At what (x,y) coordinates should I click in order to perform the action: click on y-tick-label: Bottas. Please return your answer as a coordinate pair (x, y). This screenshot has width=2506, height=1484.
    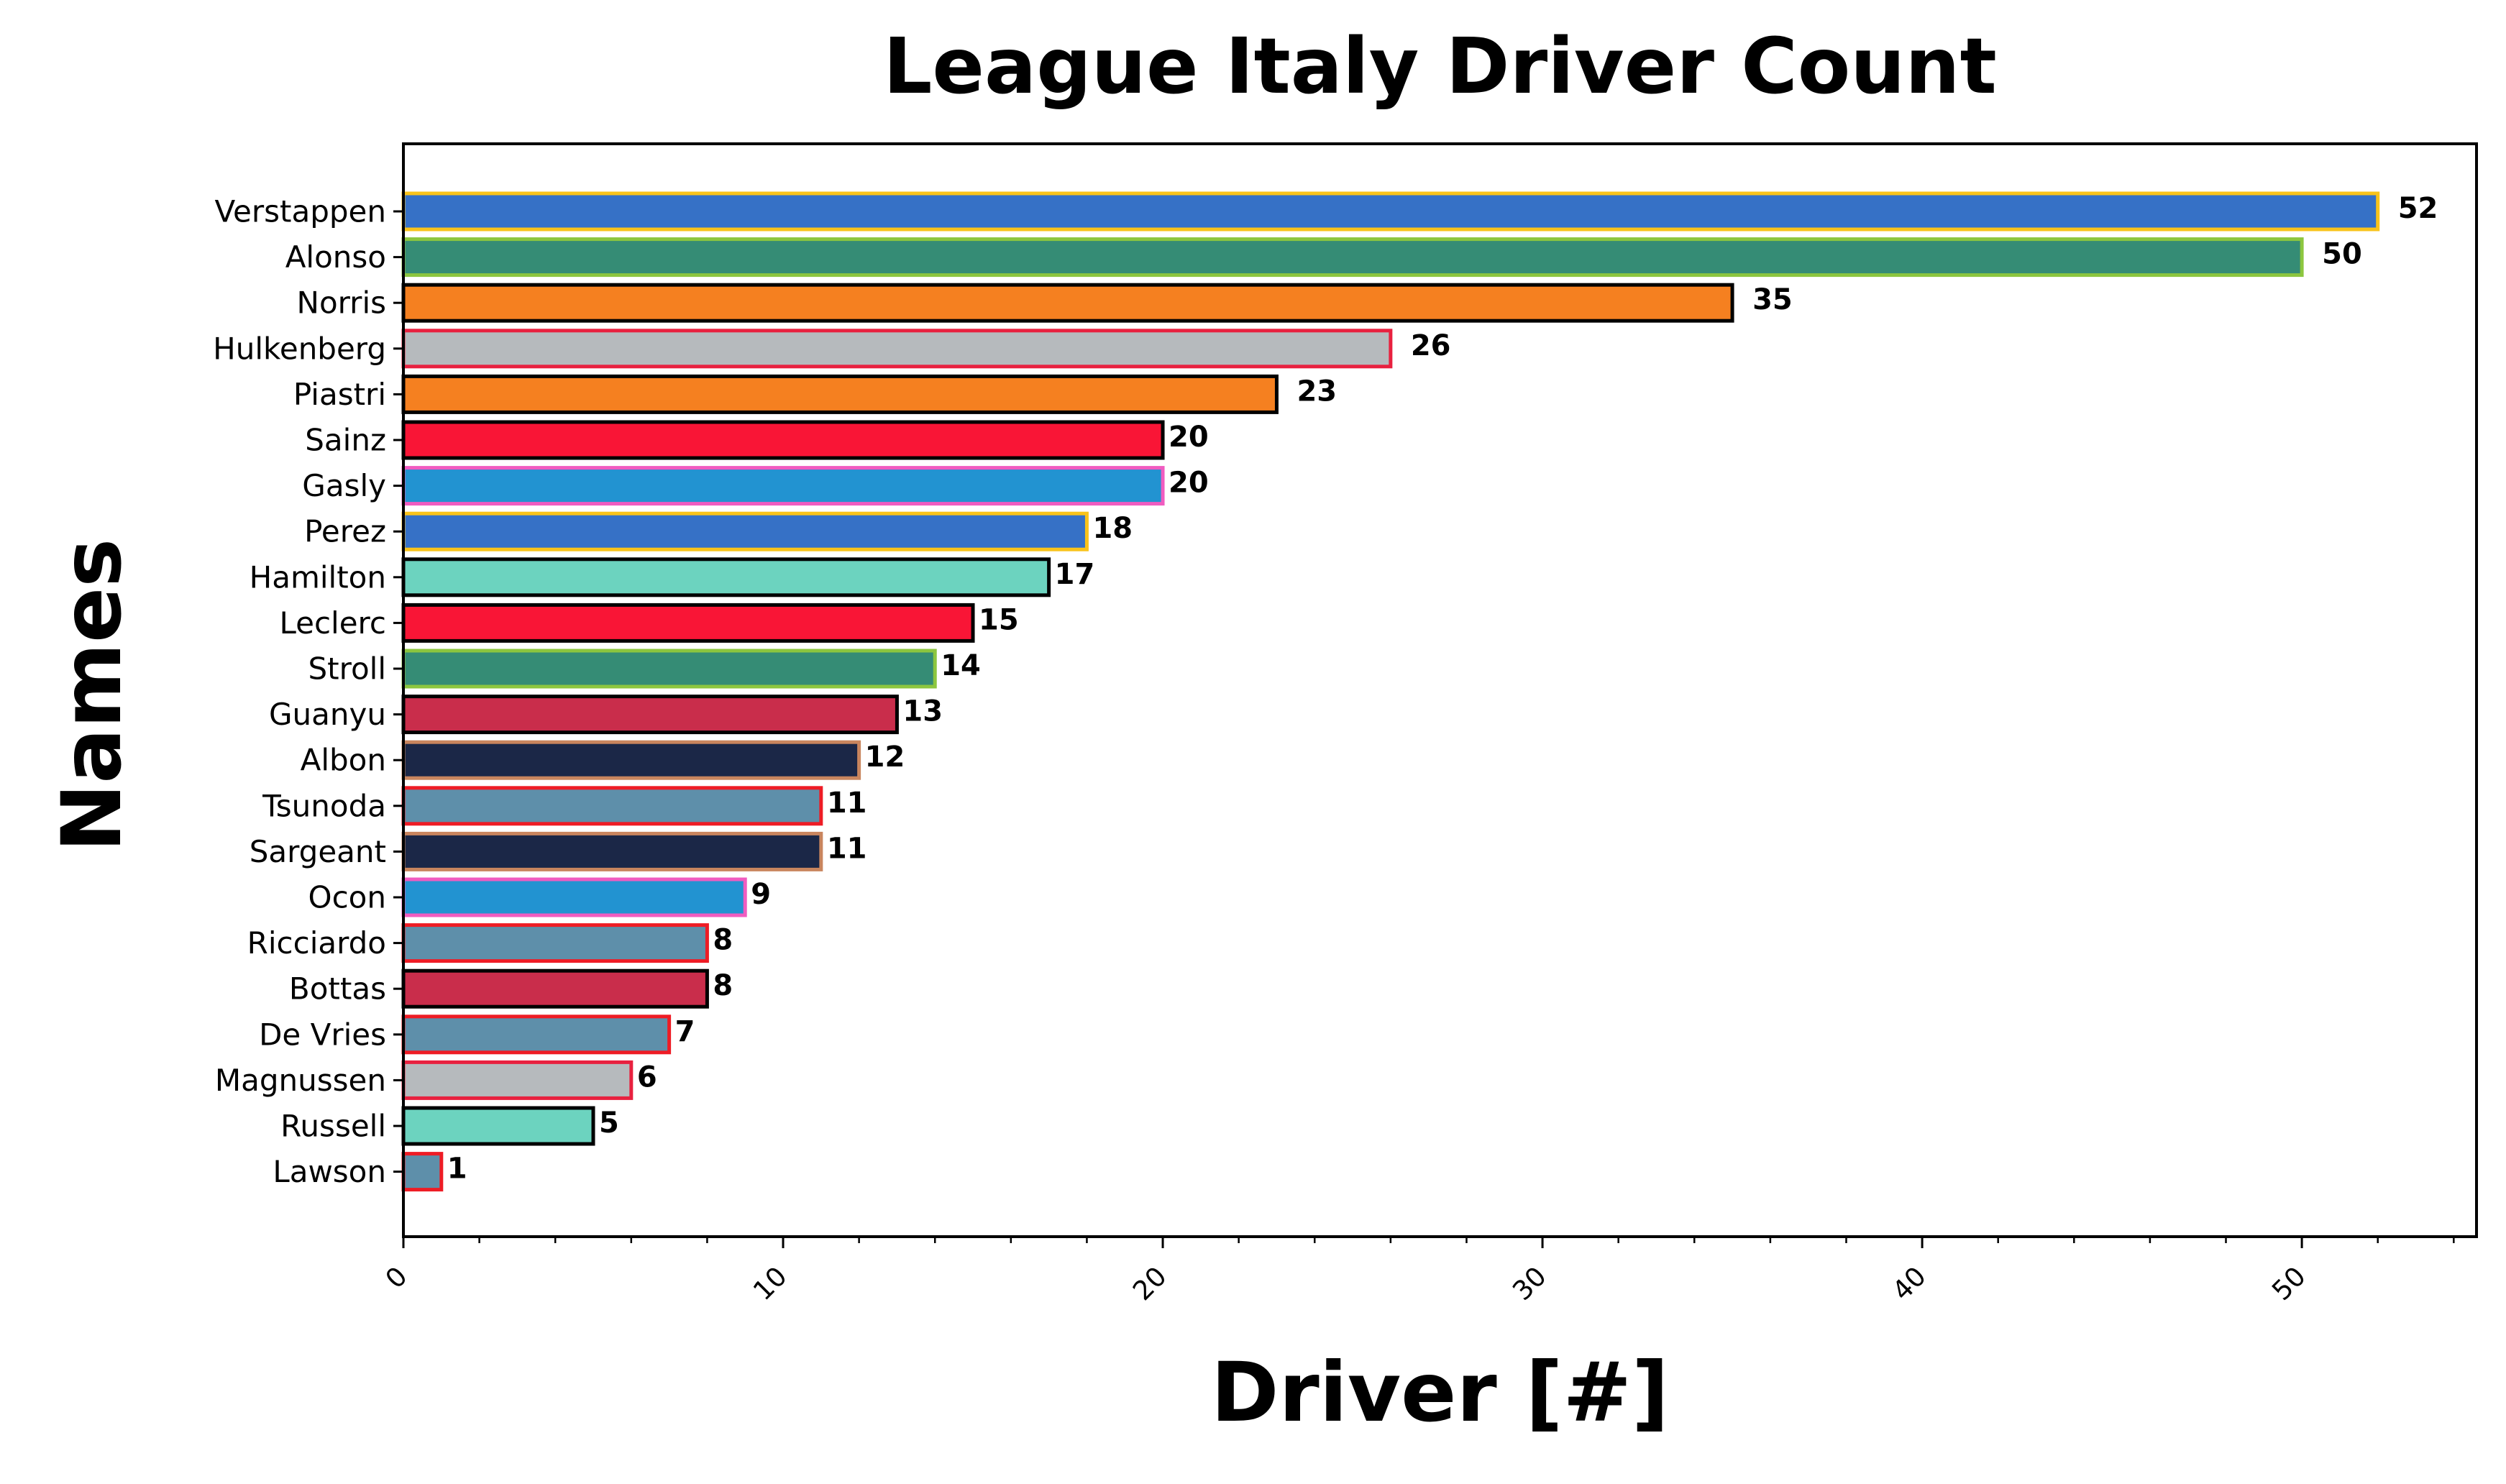
    Looking at the image, I should click on (337, 989).